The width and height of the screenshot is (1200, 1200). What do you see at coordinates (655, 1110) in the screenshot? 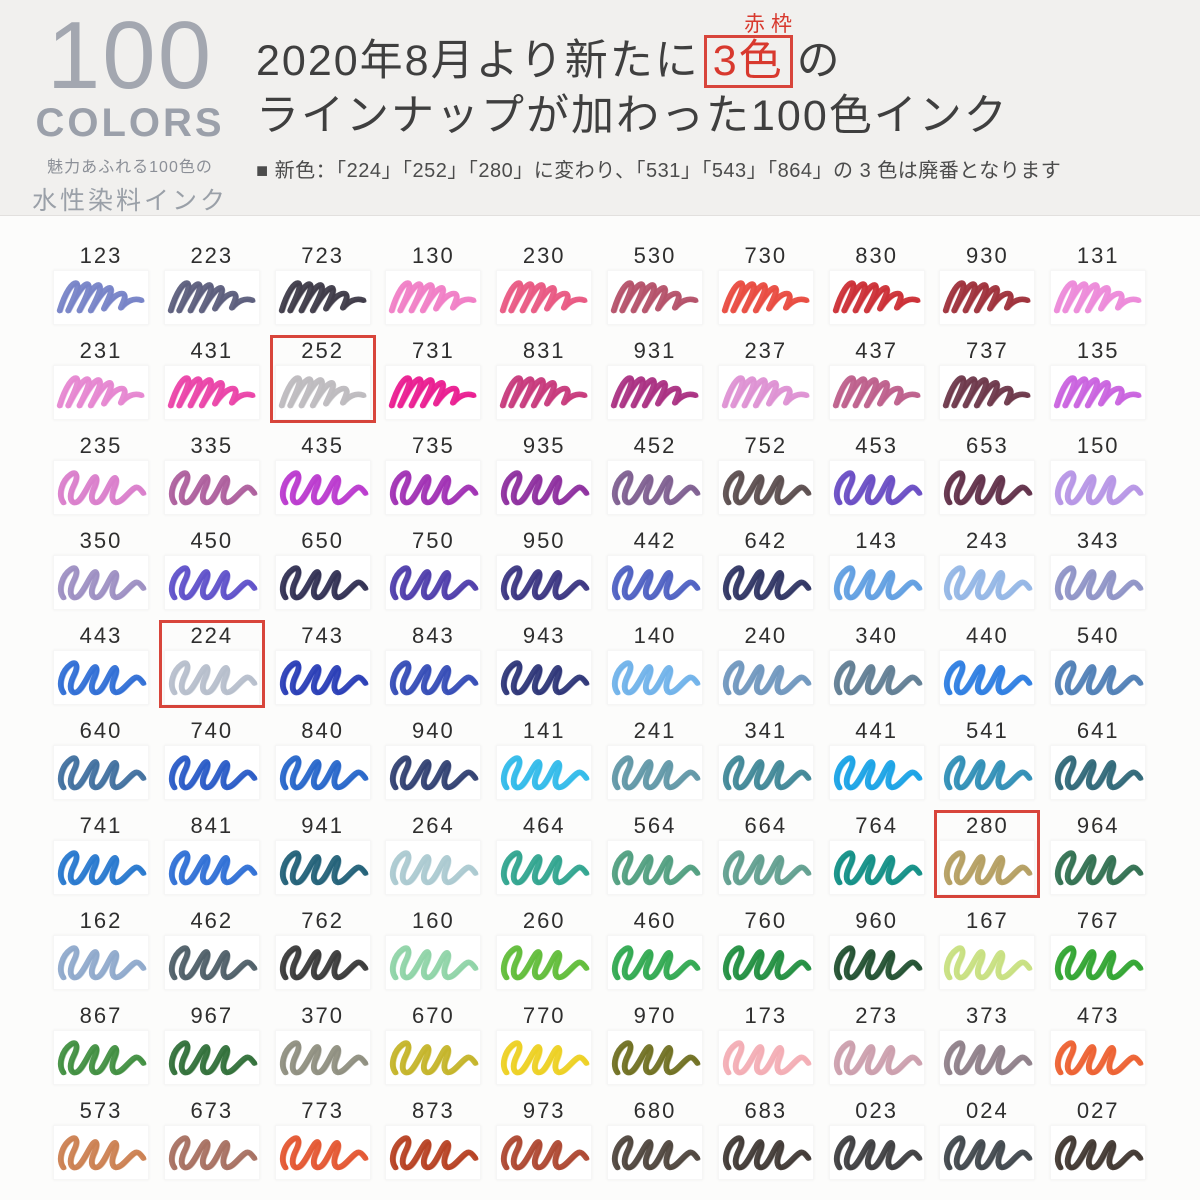
I see `ink-number: 680` at bounding box center [655, 1110].